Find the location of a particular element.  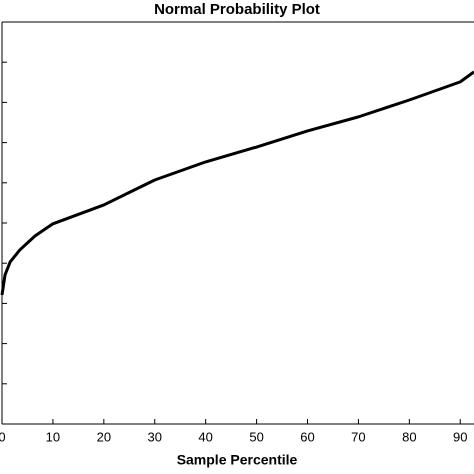

x-tick-label: 10 is located at coordinates (53, 436).